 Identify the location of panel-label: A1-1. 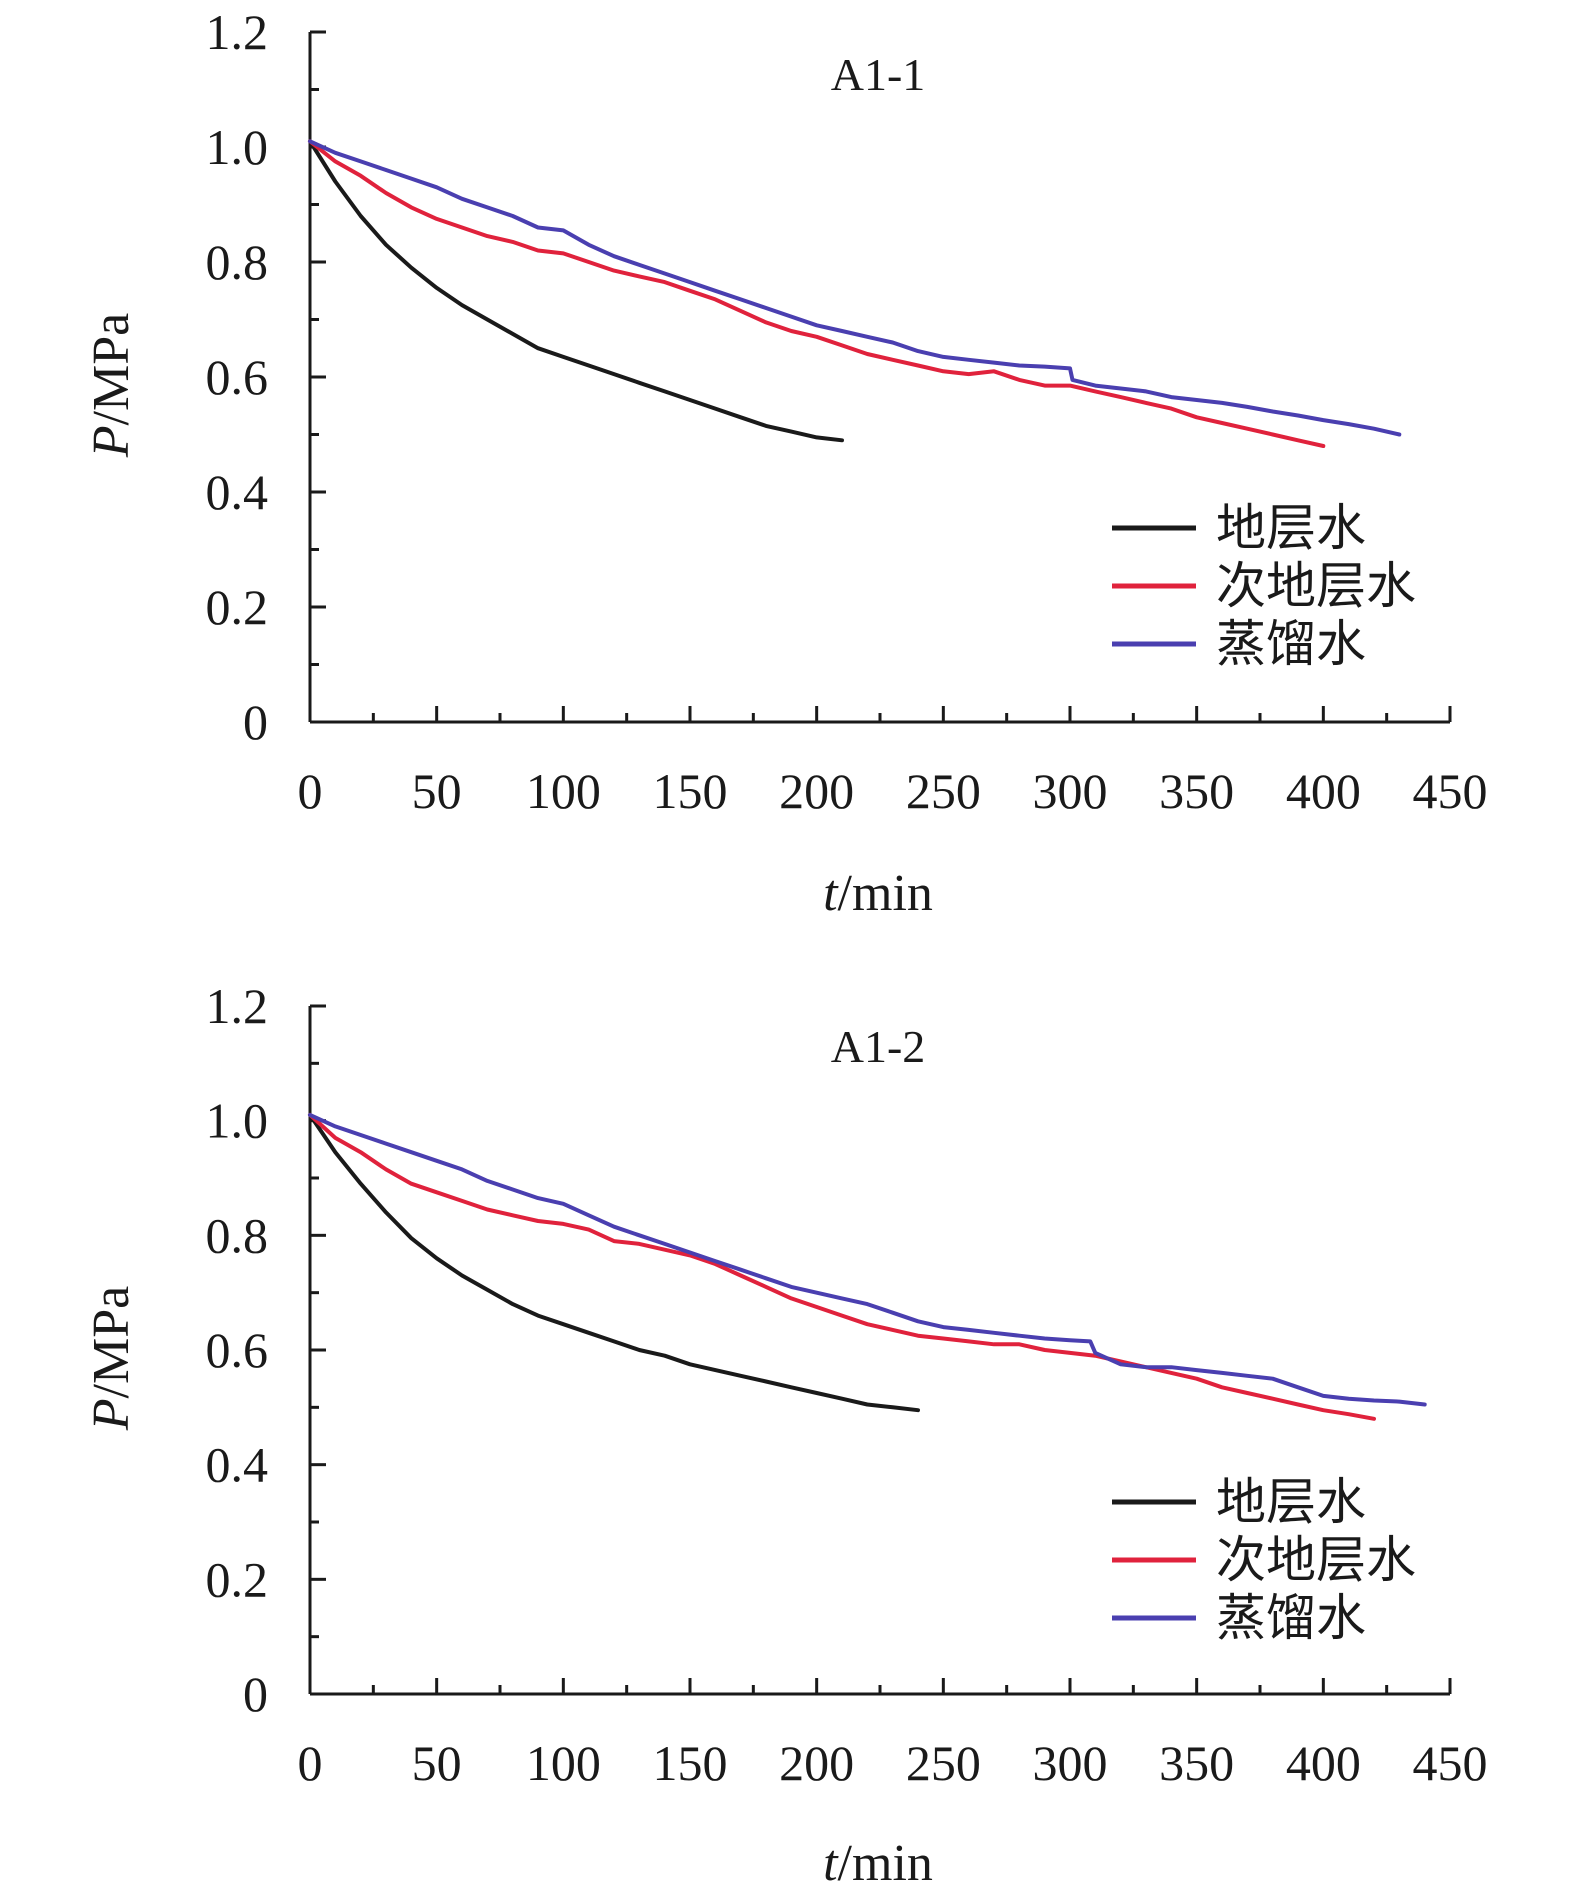
(878, 74).